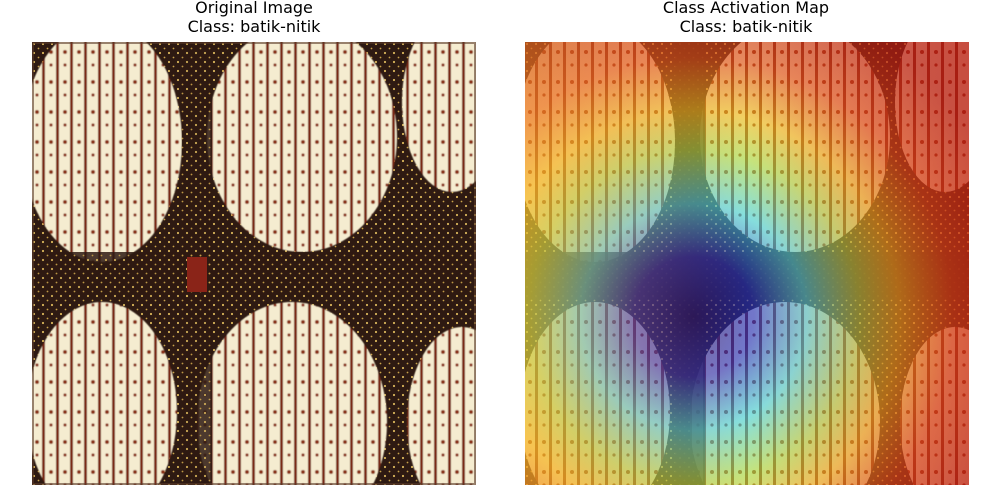  I want to click on panel-title-original: Original Image Class: batik-nitik, so click(254, 18).